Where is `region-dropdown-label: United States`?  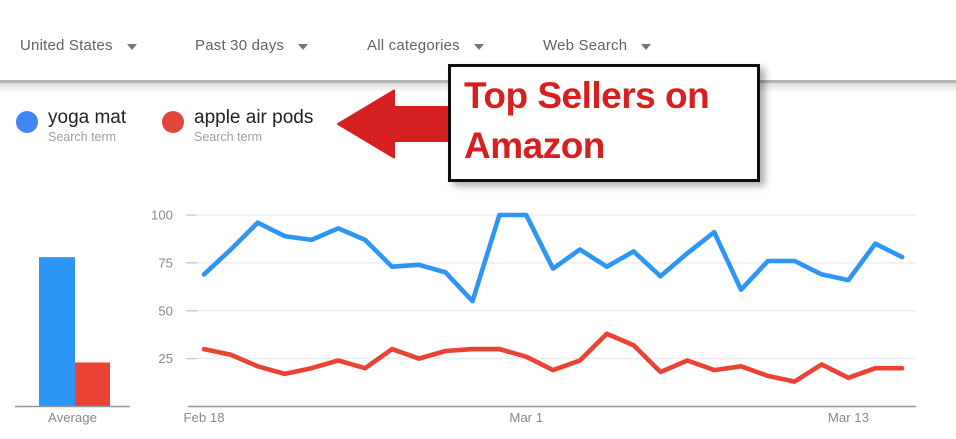 region-dropdown-label: United States is located at coordinates (66, 45).